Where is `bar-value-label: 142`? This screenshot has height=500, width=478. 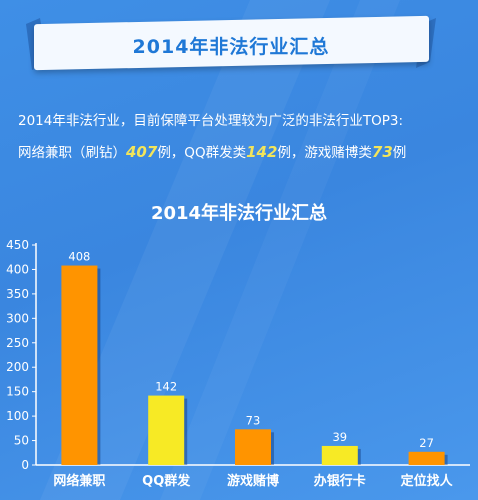 bar-value-label: 142 is located at coordinates (166, 387).